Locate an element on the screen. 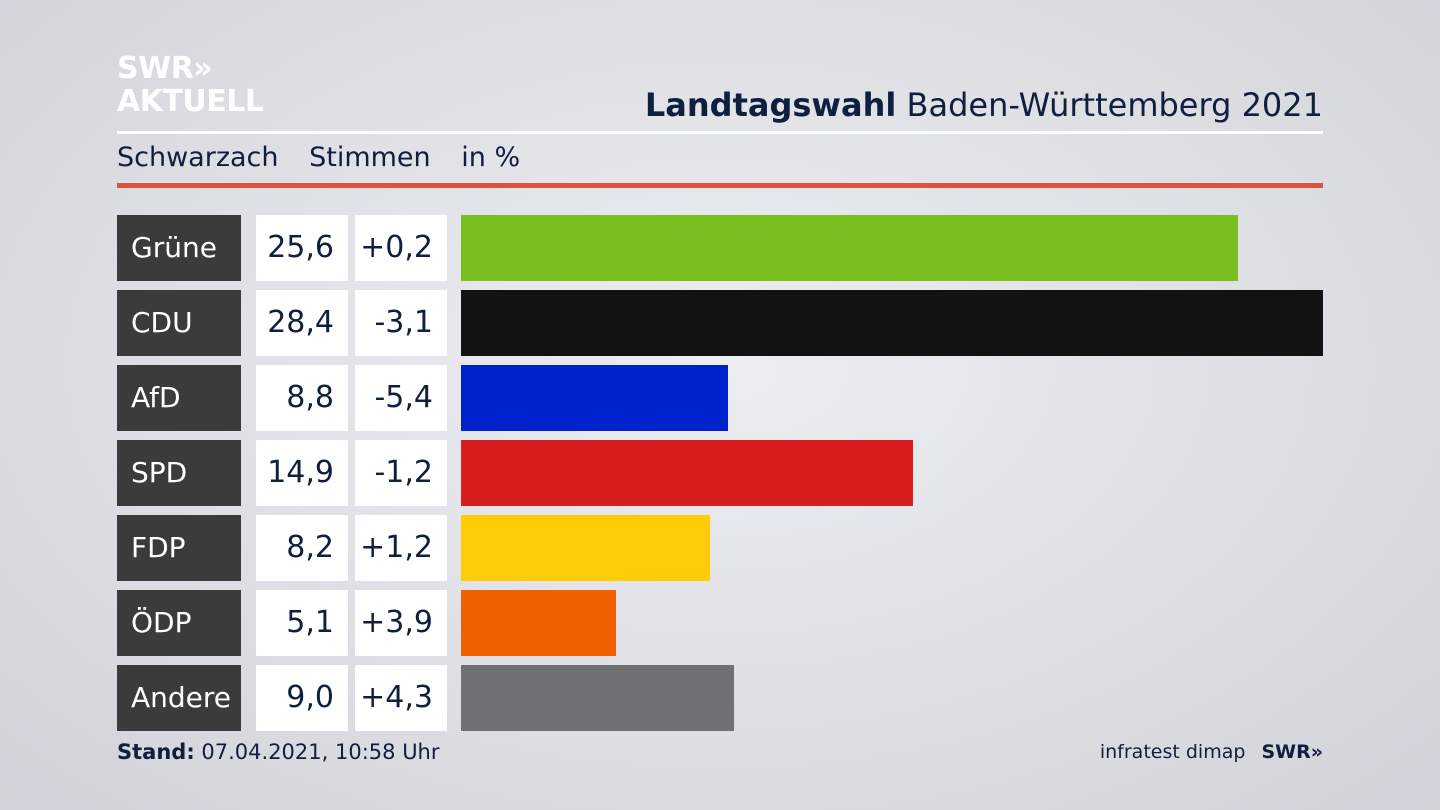 The width and height of the screenshot is (1440, 810). subheader-measure: Stimmen is located at coordinates (370, 157).